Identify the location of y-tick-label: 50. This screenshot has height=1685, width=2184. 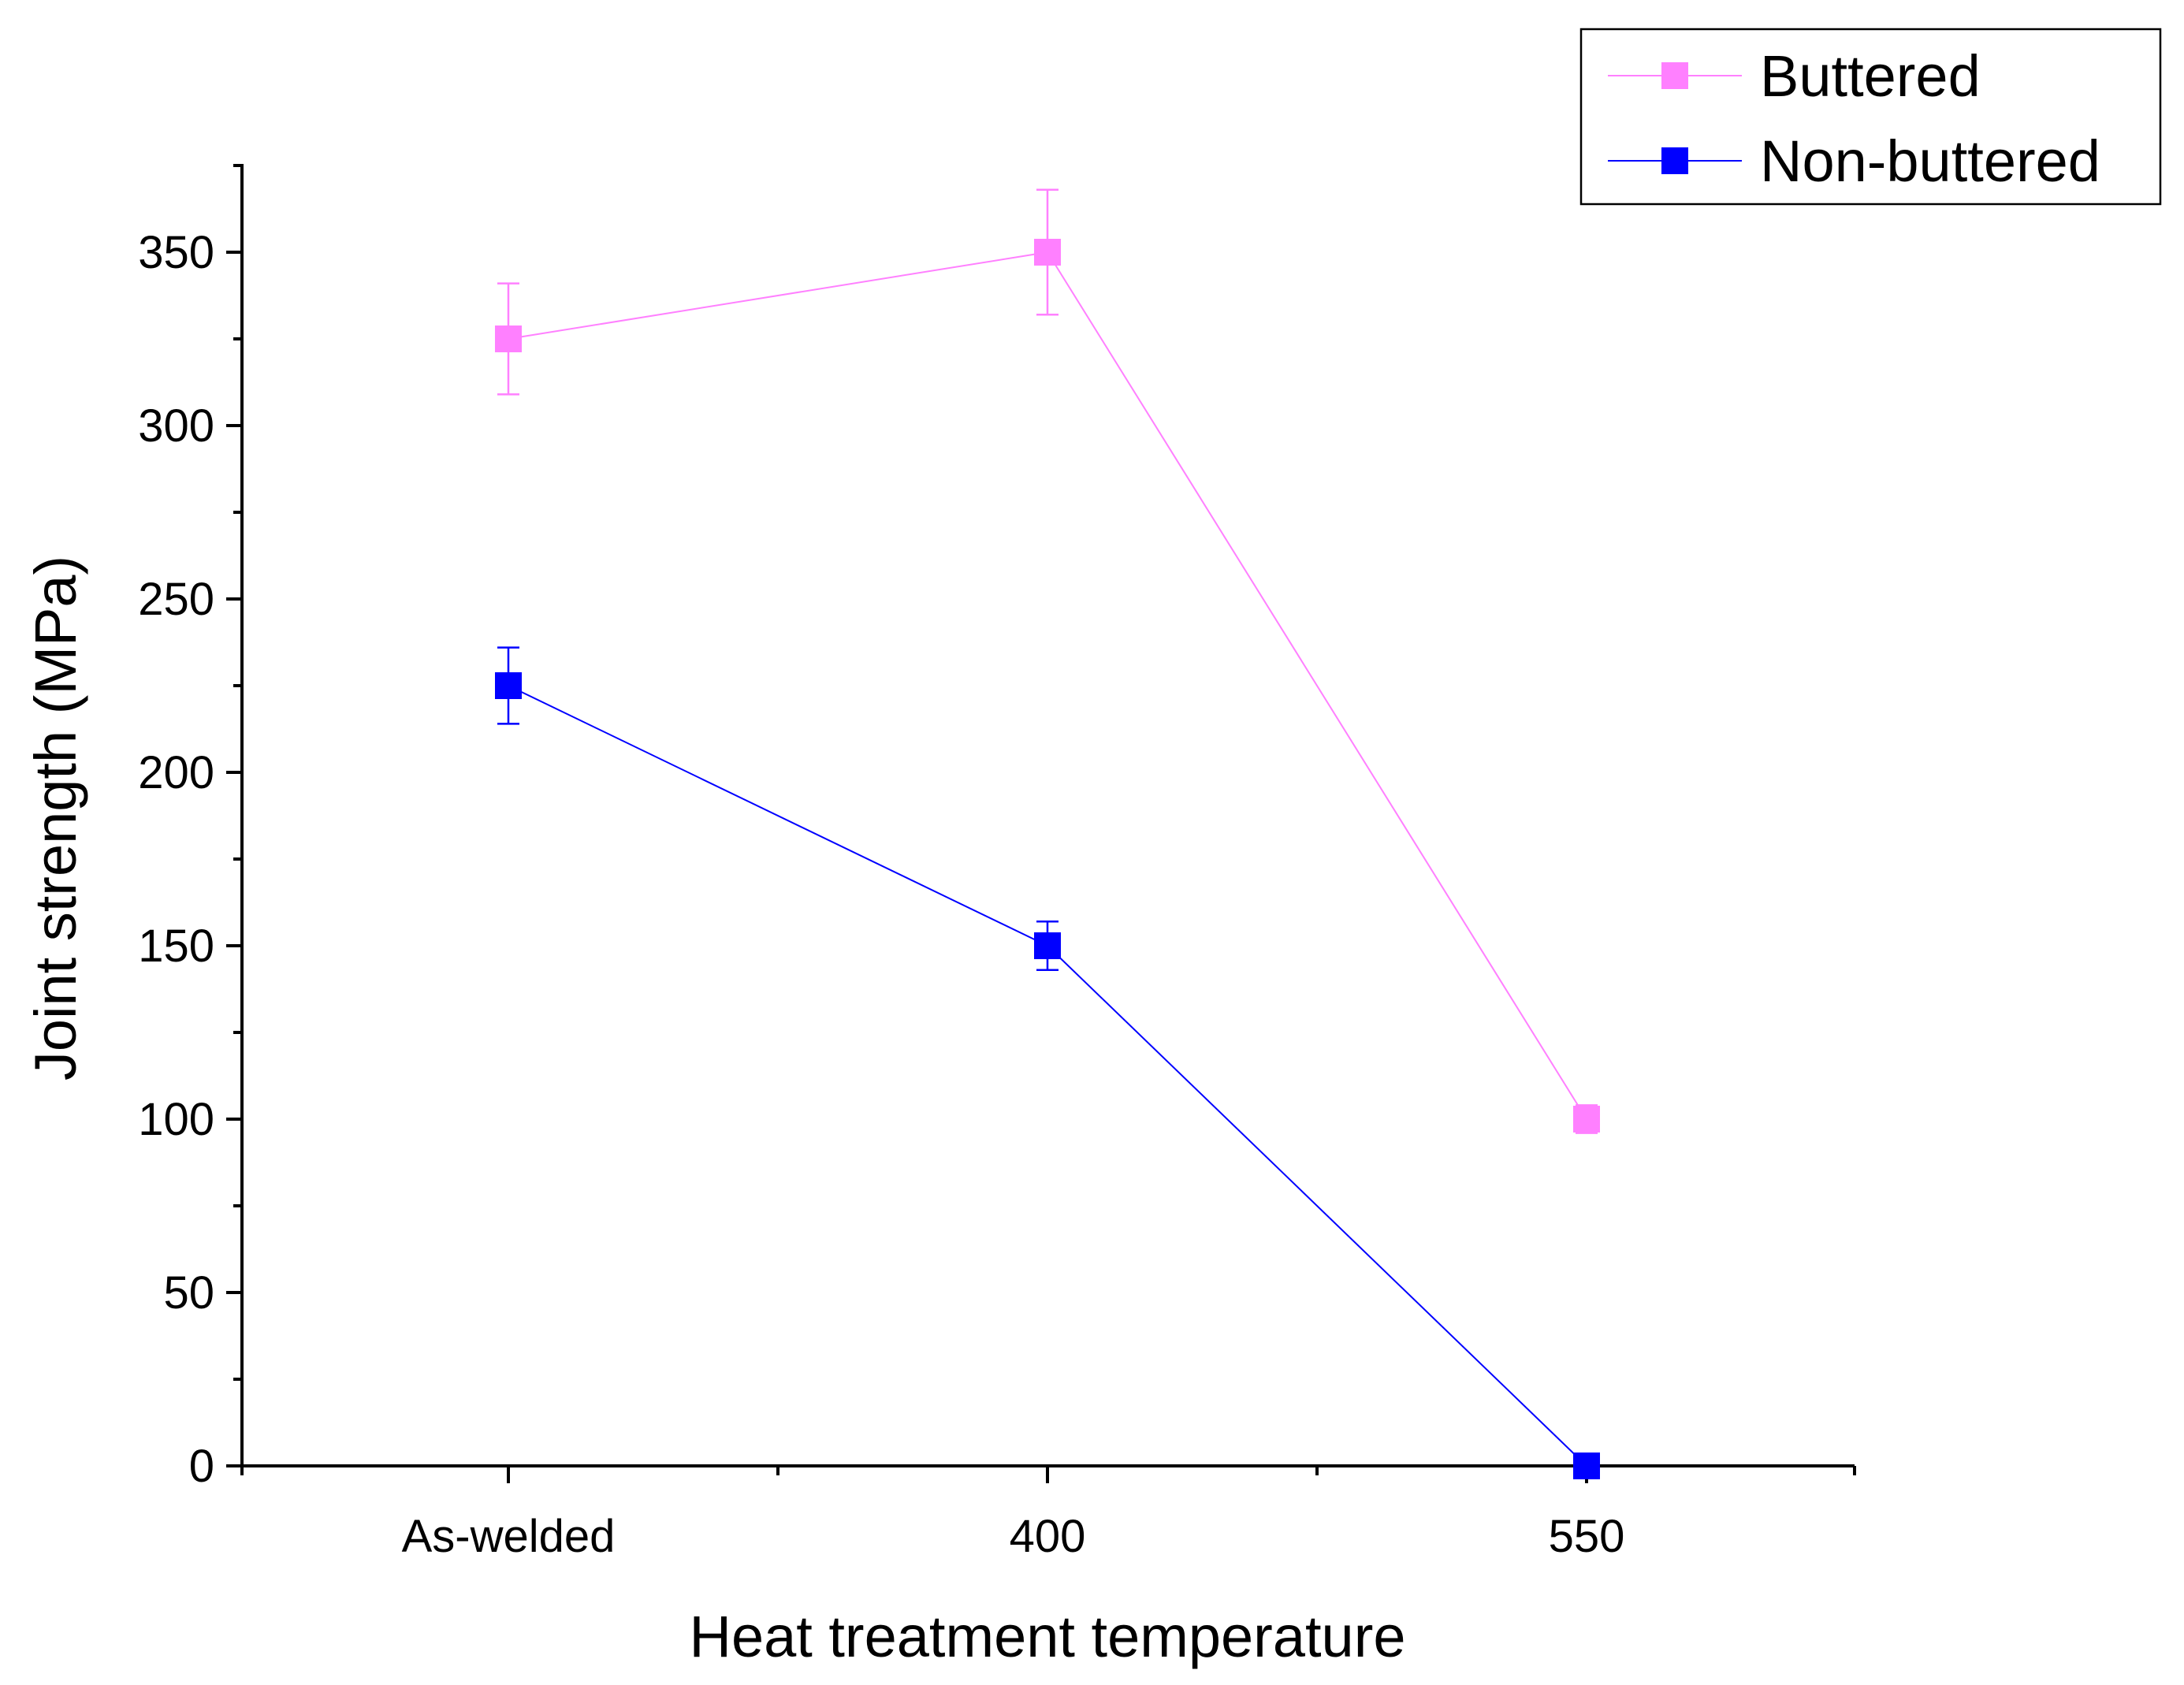
(188, 1293).